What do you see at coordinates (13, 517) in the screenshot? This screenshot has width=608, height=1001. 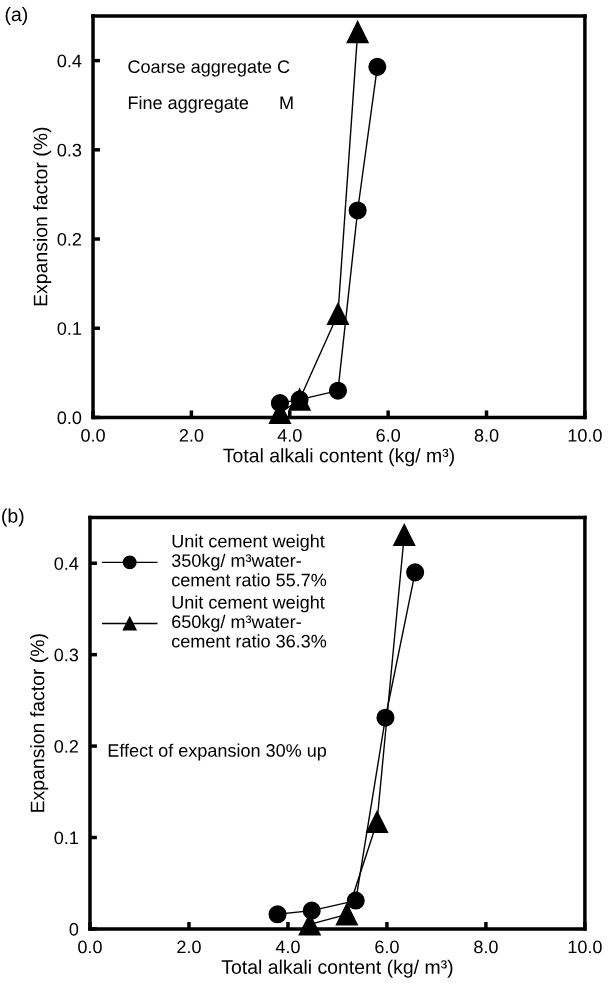 I see `chart-title: (b)` at bounding box center [13, 517].